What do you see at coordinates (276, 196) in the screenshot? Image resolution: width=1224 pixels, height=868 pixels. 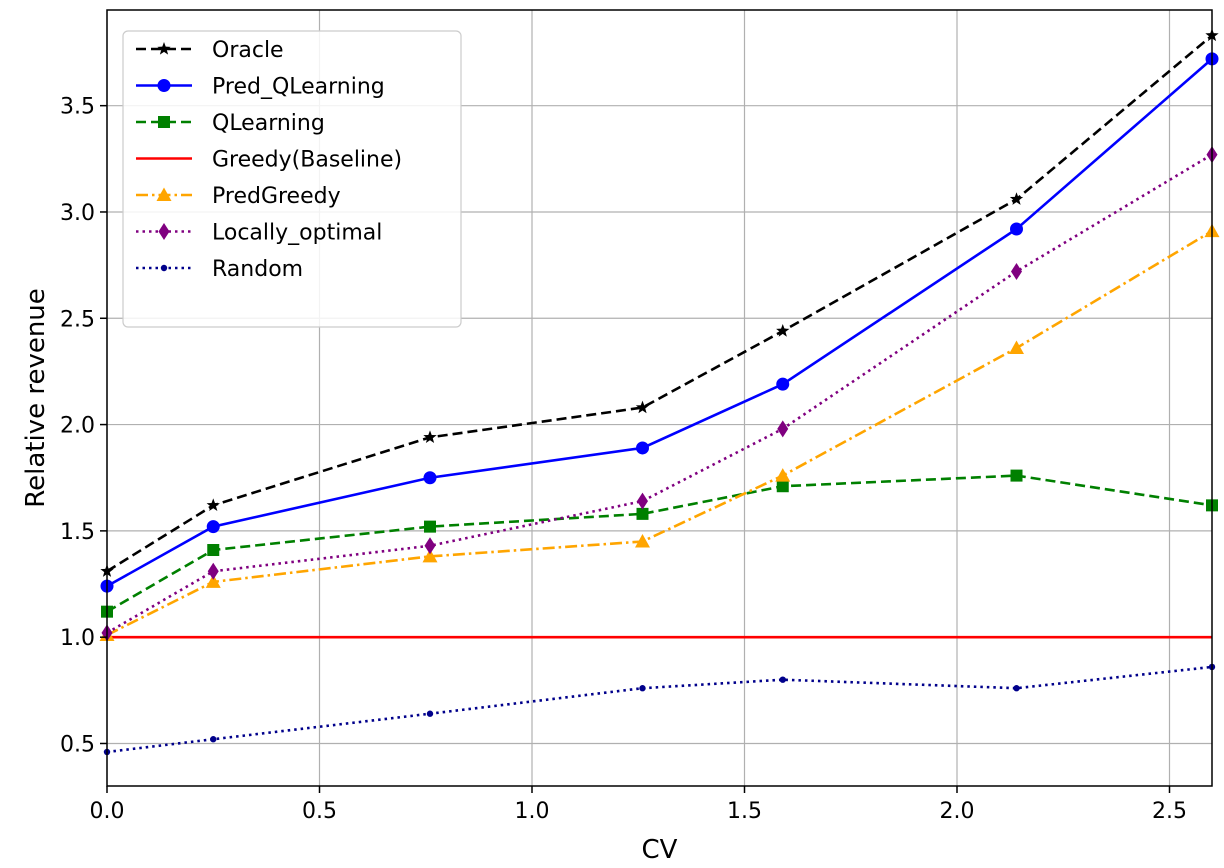 I see `legend-label-predgreedy: PredGreedy` at bounding box center [276, 196].